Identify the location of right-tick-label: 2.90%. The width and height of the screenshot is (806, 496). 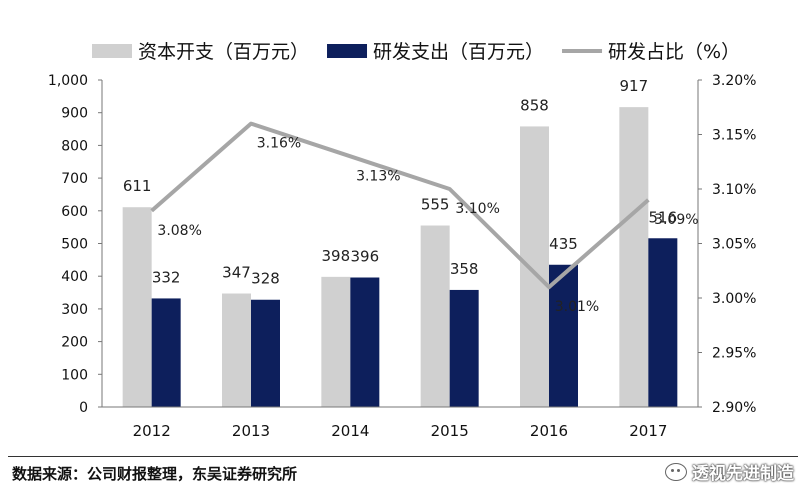
(734, 408).